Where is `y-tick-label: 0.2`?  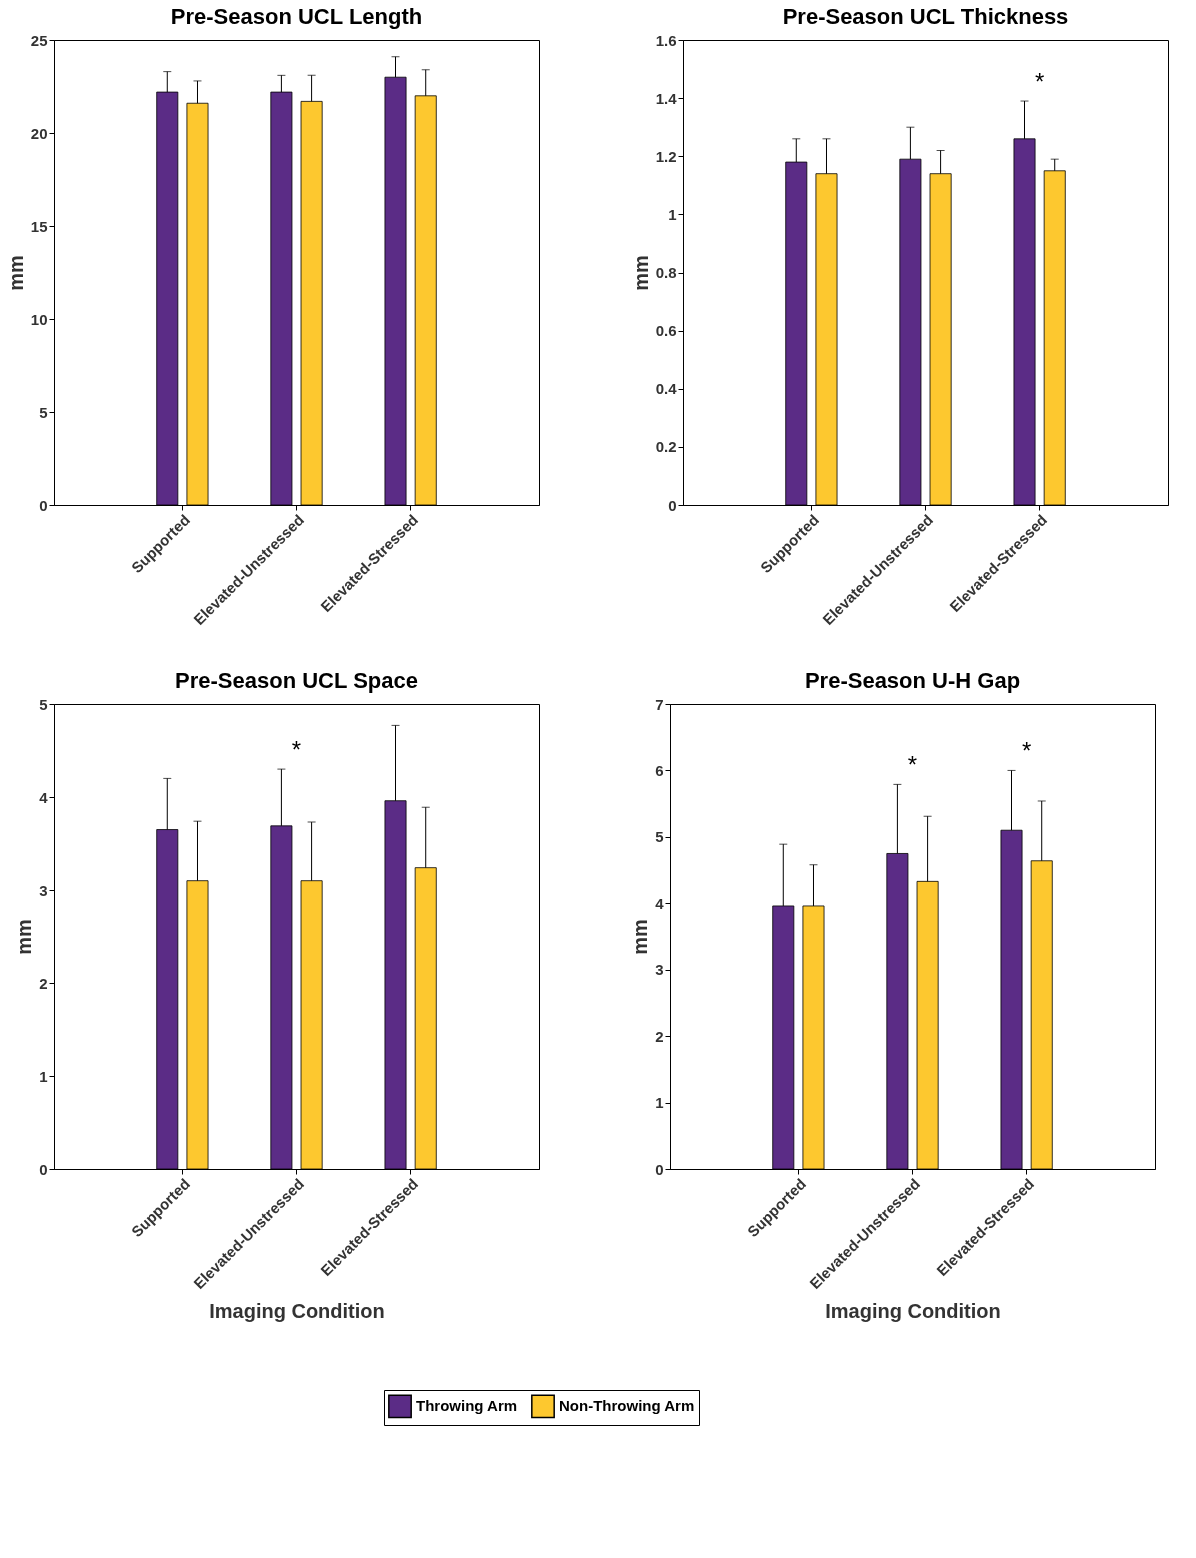
y-tick-label: 0.2 is located at coordinates (666, 447).